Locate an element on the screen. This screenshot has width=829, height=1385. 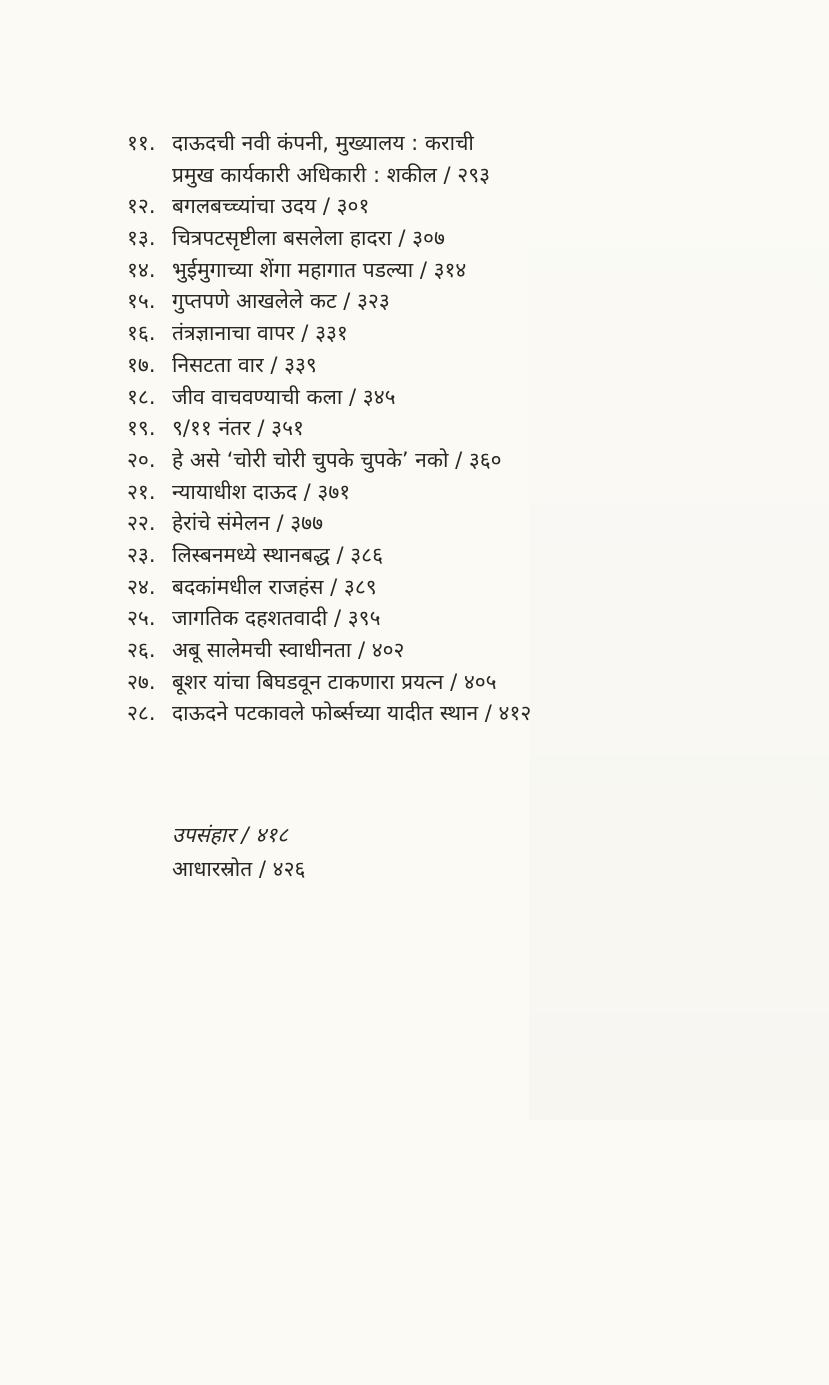
entry-title: निसटता वार / ३३९ is located at coordinates (244, 364).